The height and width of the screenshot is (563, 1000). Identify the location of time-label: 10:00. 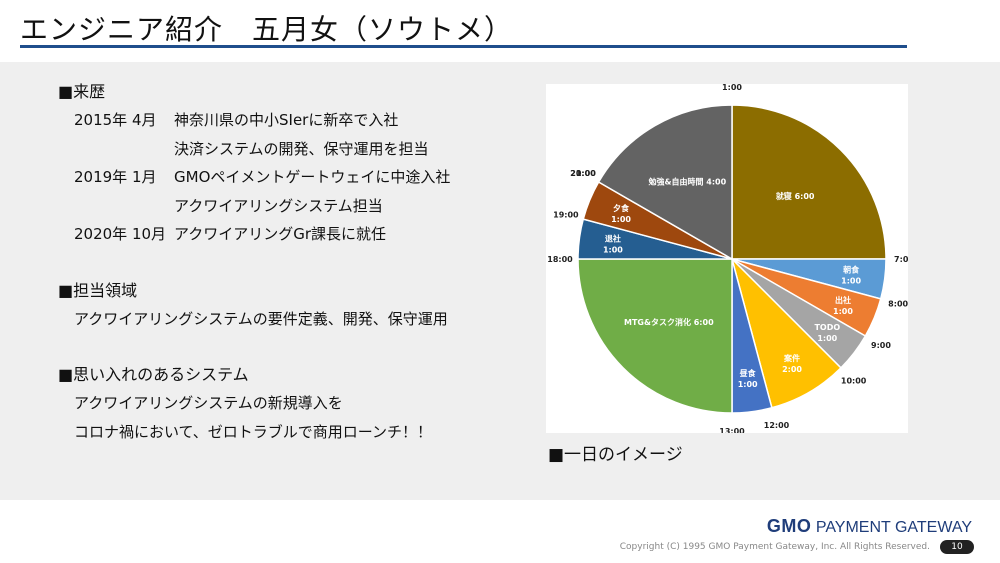
(854, 381).